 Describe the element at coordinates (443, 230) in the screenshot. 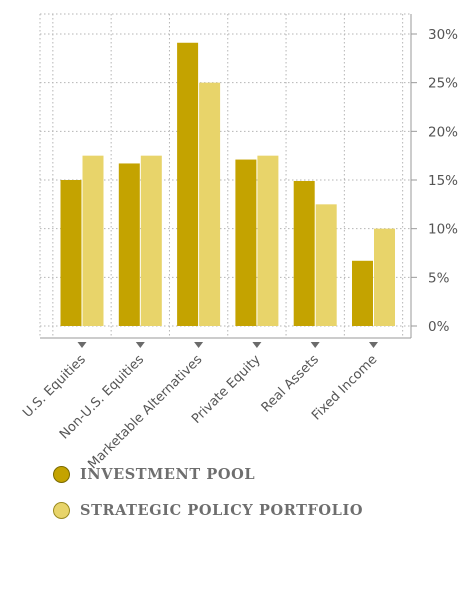

I see `y-tick-label: 10%` at that location.